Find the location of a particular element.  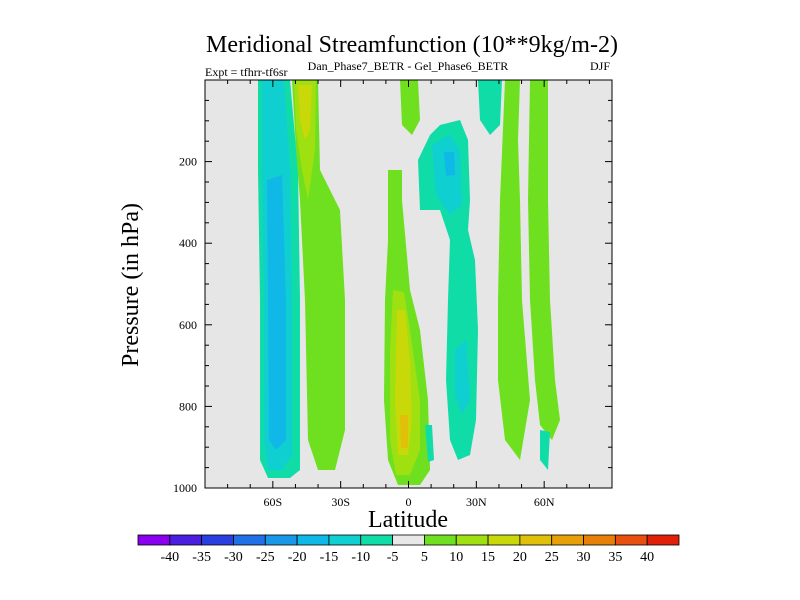

y-tick-label: 200 is located at coordinates (188, 162).